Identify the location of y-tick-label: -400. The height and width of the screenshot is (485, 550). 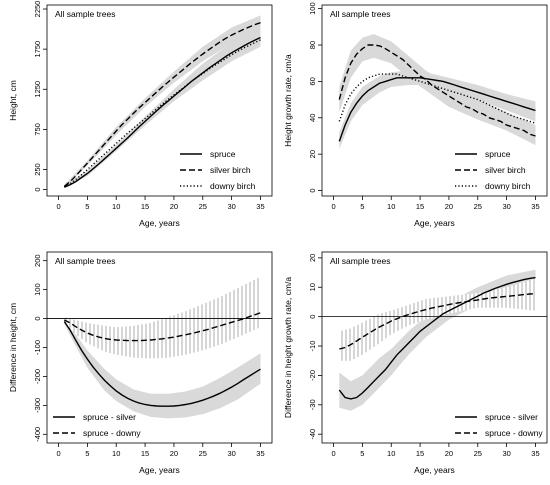
(37, 434).